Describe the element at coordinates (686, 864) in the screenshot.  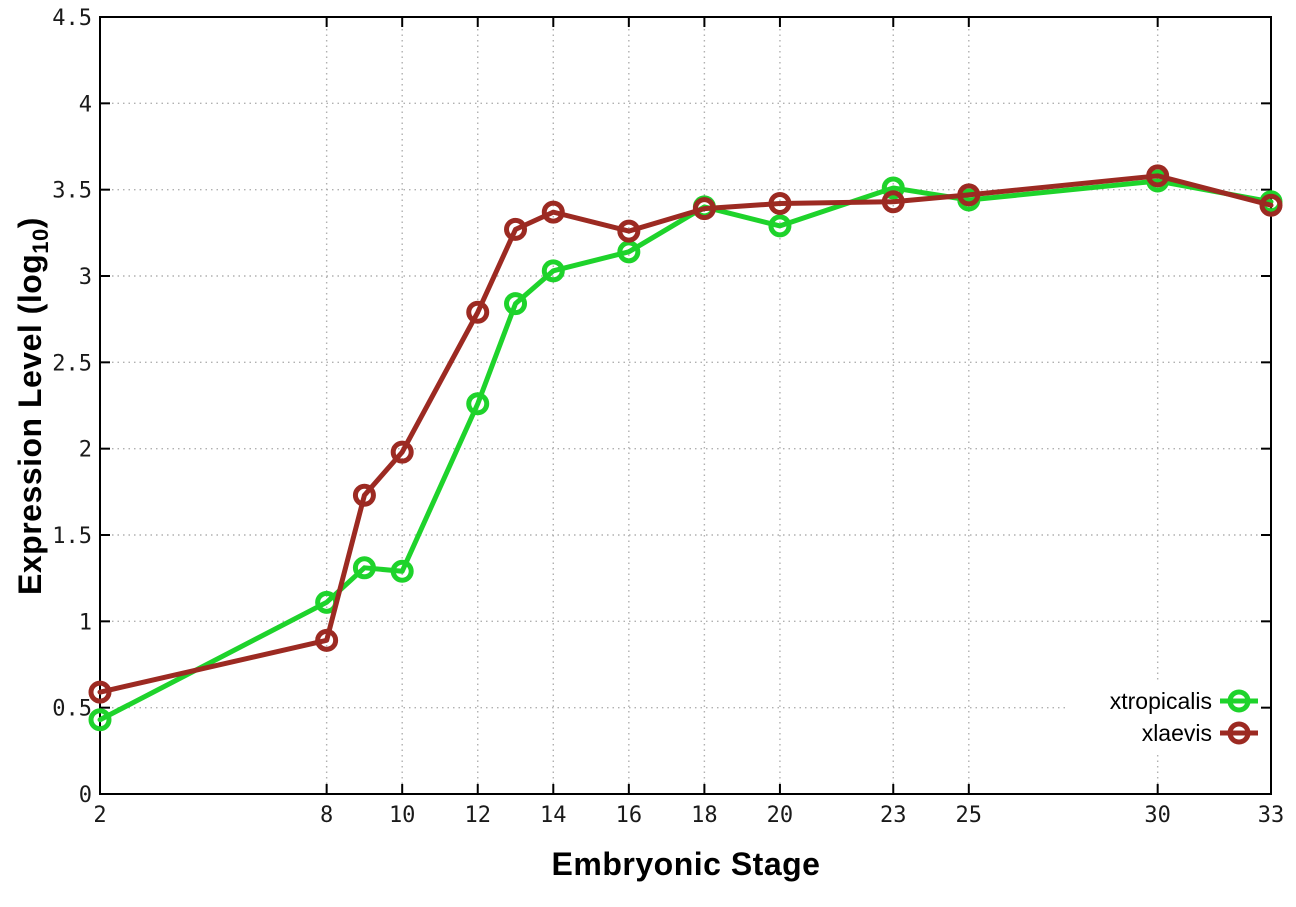
I see `x-axis-title: Embryonic Stage` at that location.